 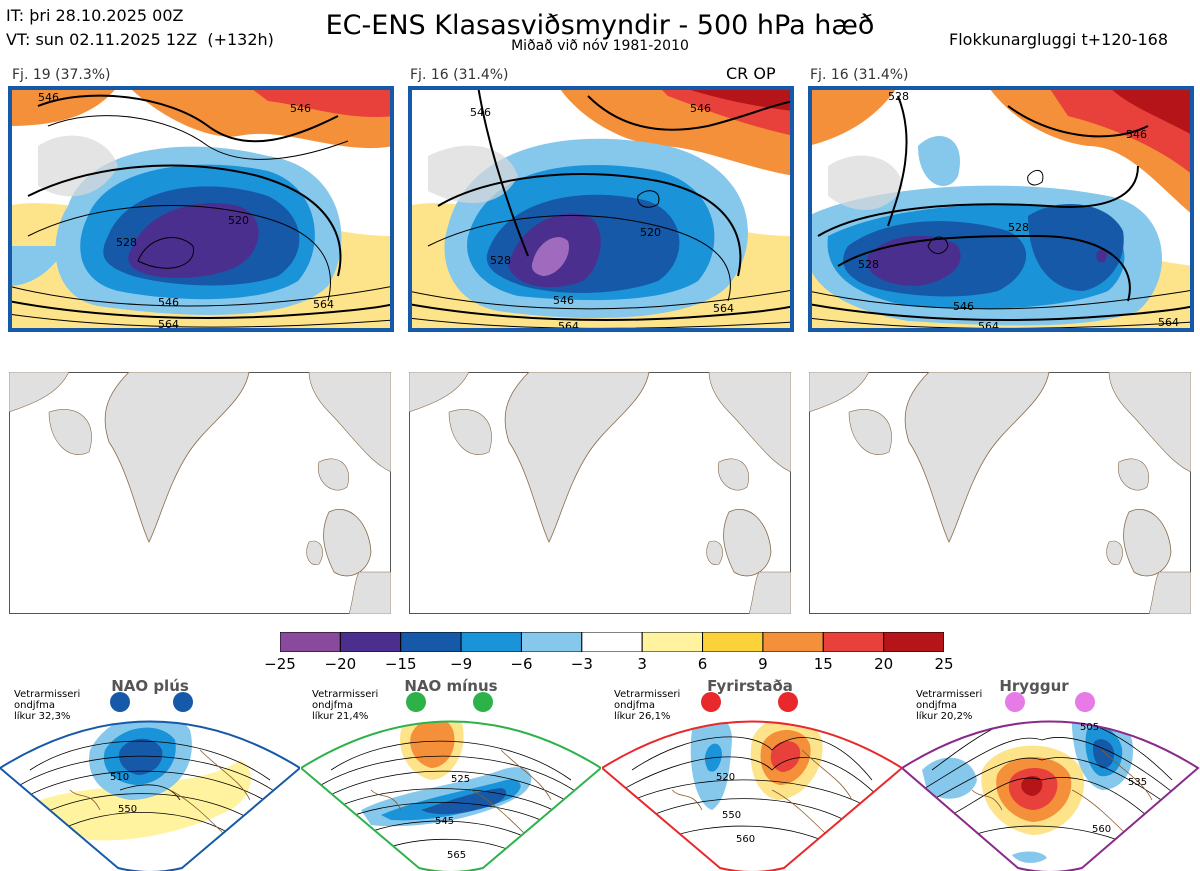 I want to click on panel-3-contour-label-4: 528, so click(x=1018, y=227).